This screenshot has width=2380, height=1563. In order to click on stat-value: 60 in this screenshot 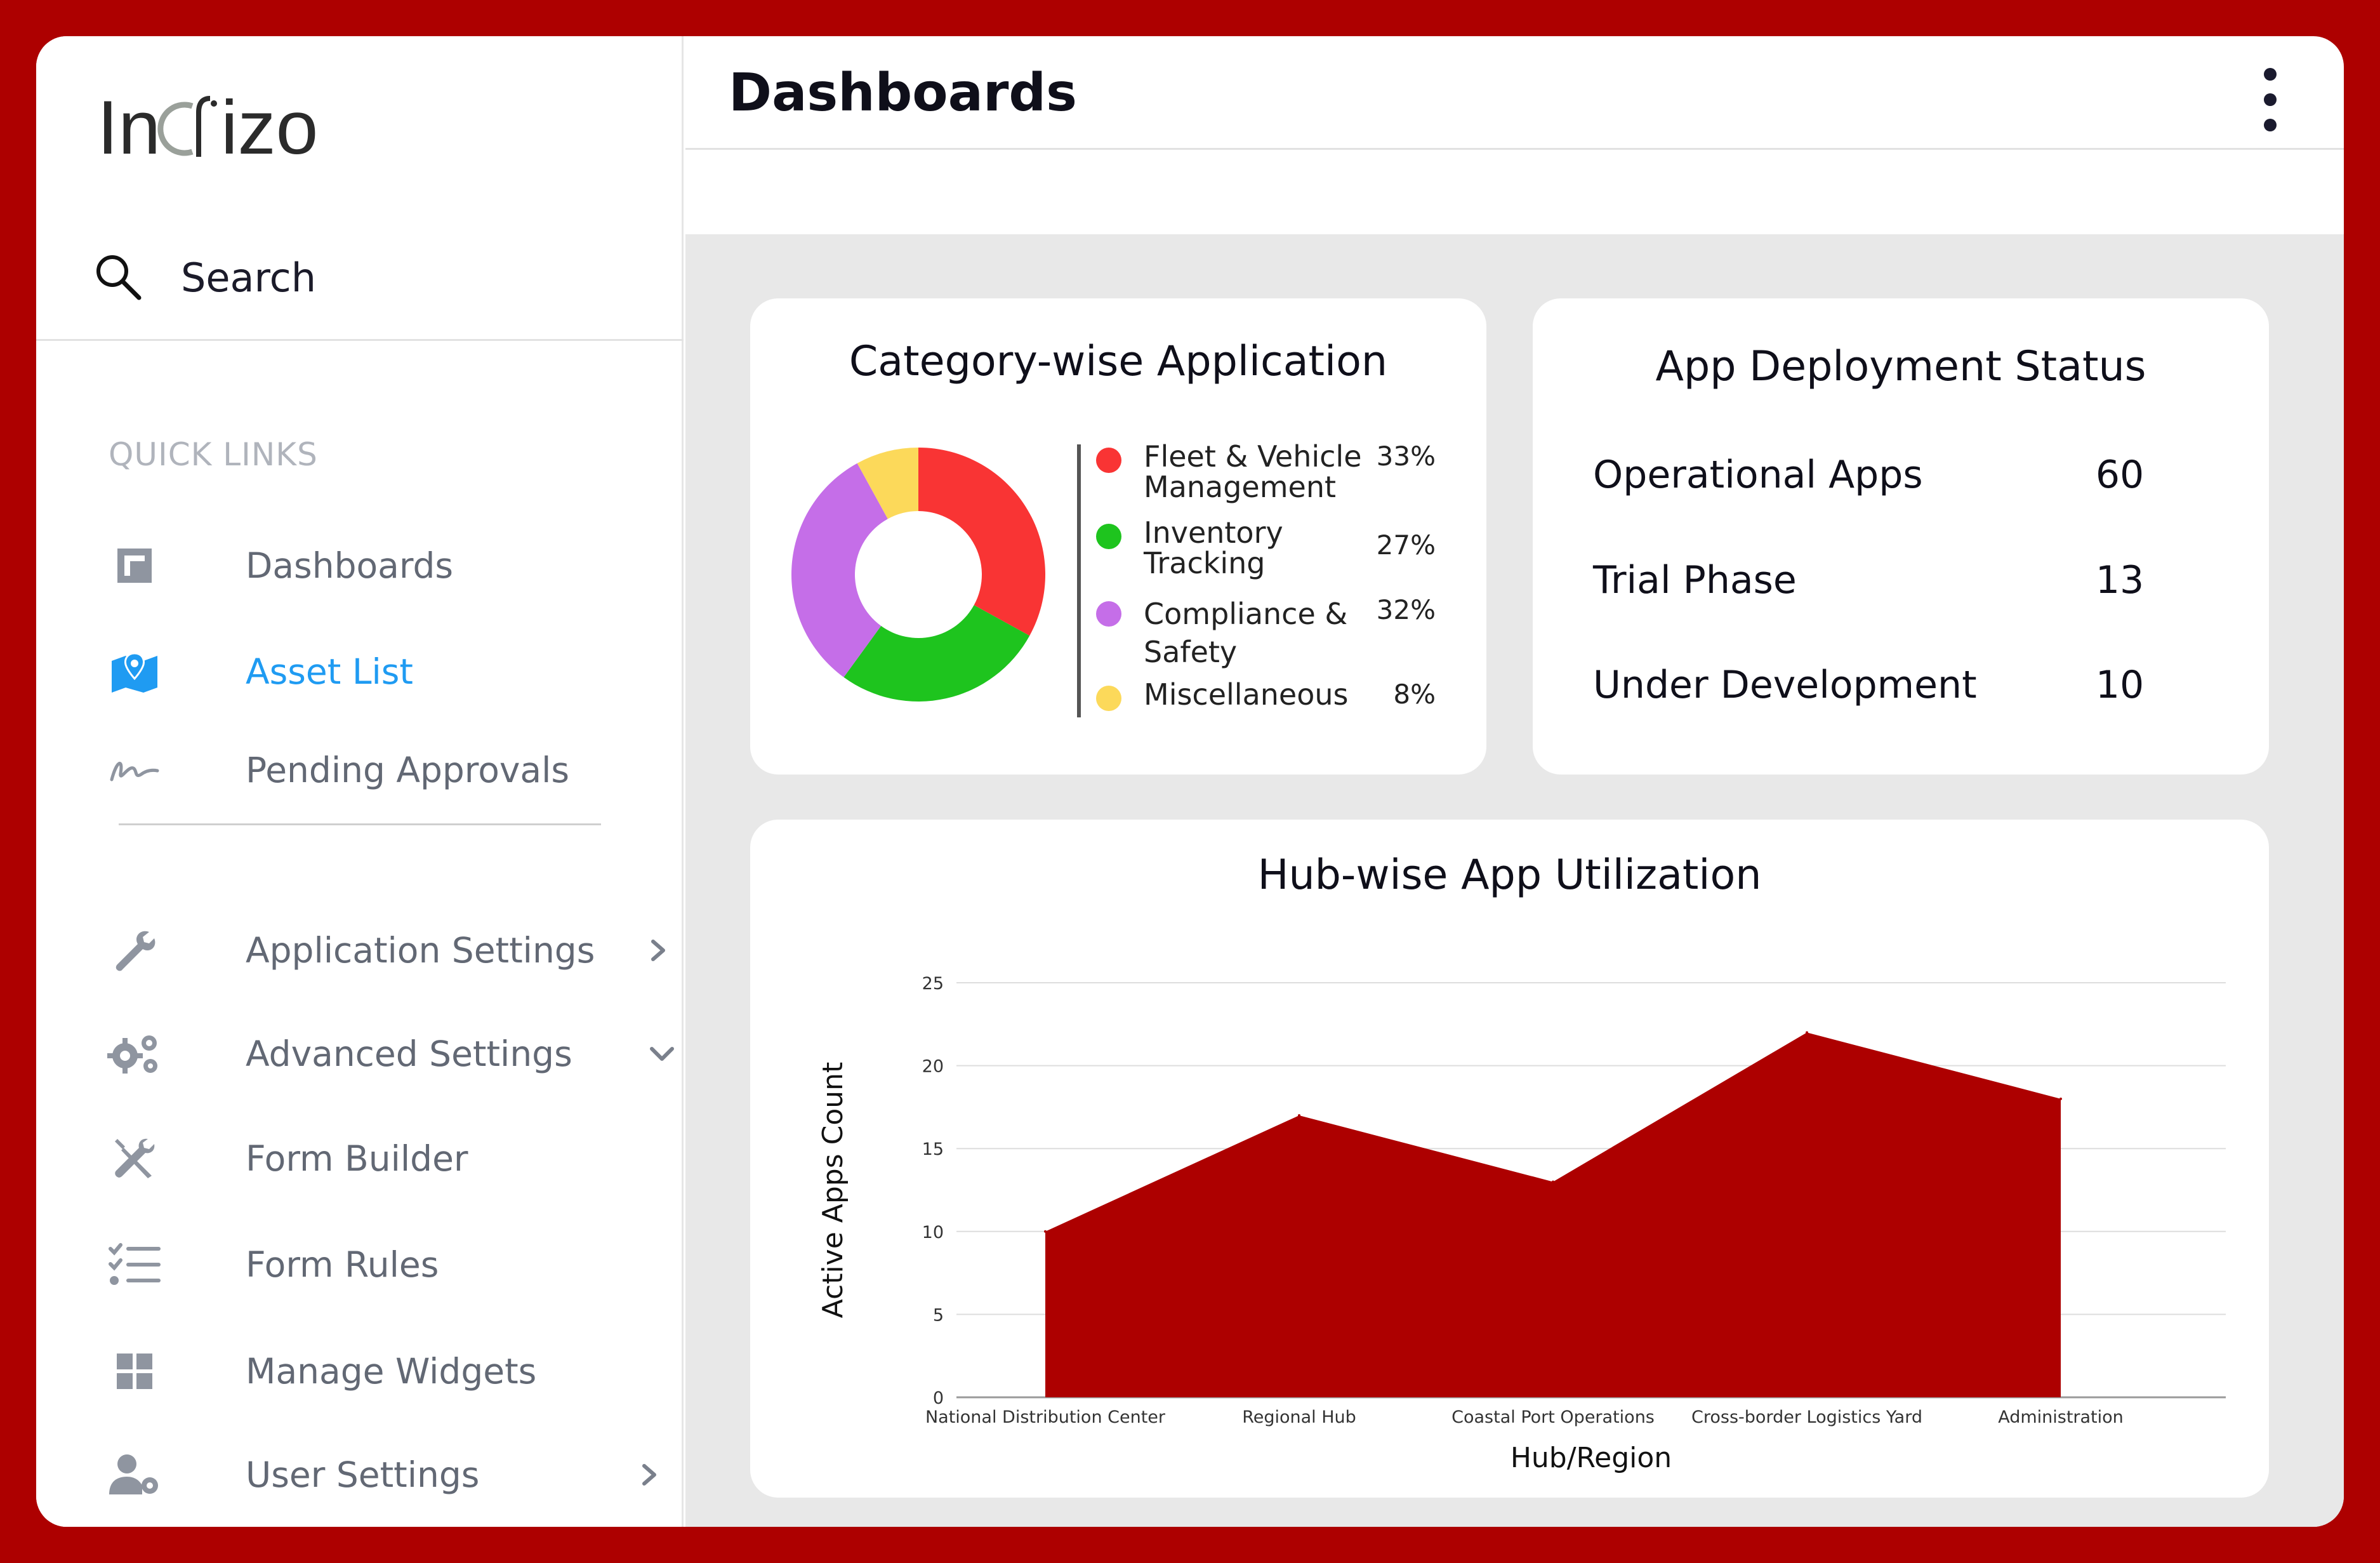, I will do `click(2120, 475)`.